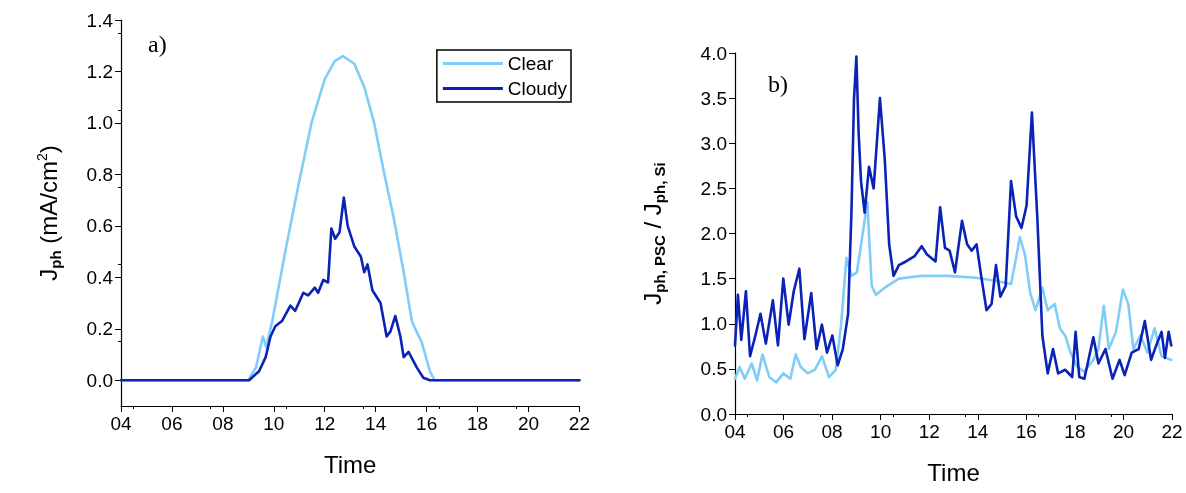  I want to click on y-tick-label: 3.0, so click(713, 143).